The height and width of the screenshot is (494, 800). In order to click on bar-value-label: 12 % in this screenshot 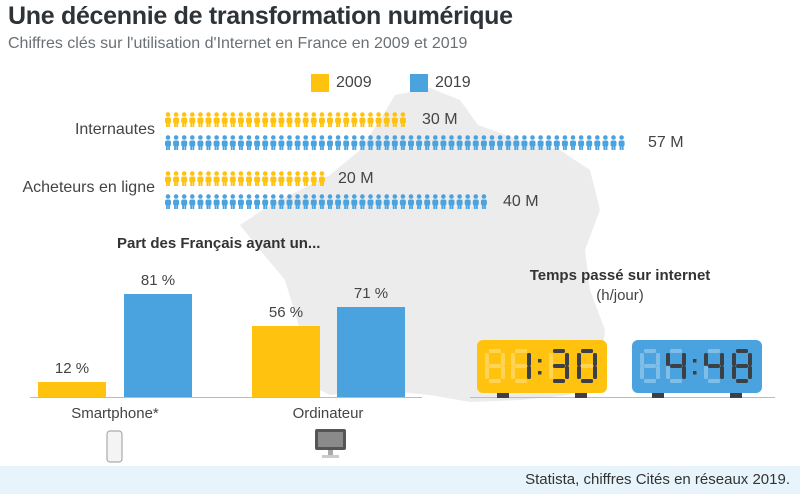, I will do `click(72, 368)`.